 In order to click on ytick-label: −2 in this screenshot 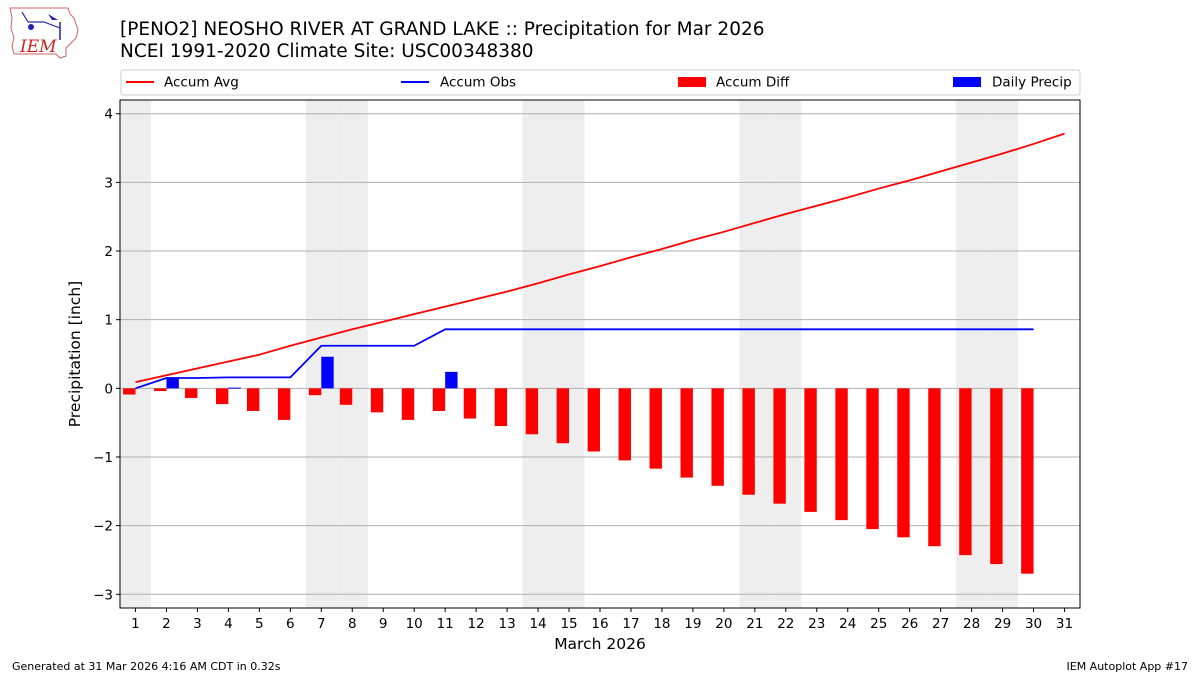, I will do `click(103, 527)`.